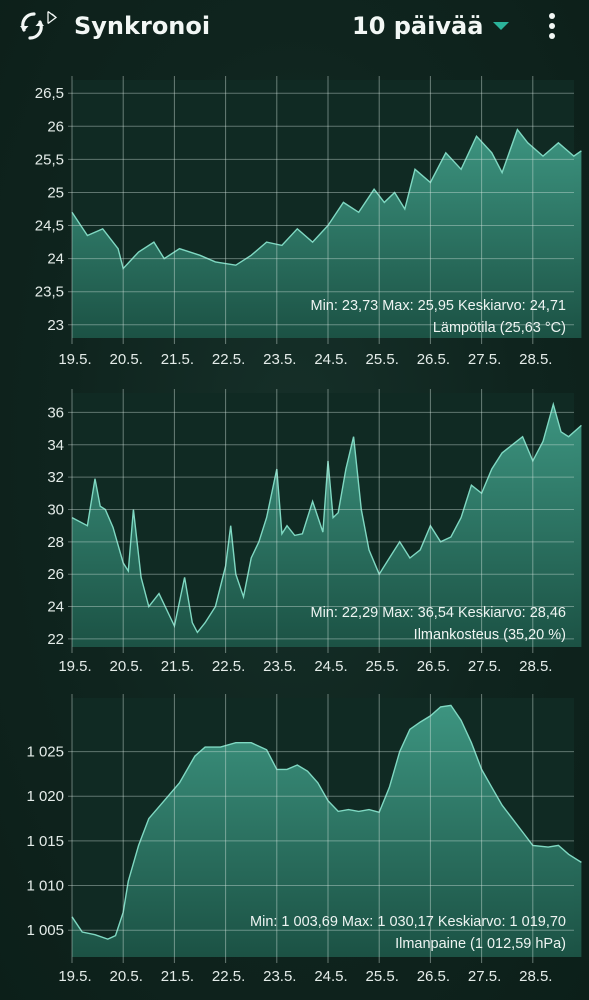 The height and width of the screenshot is (1000, 589). What do you see at coordinates (45, 752) in the screenshot?
I see `y-tick-label: 1 025` at bounding box center [45, 752].